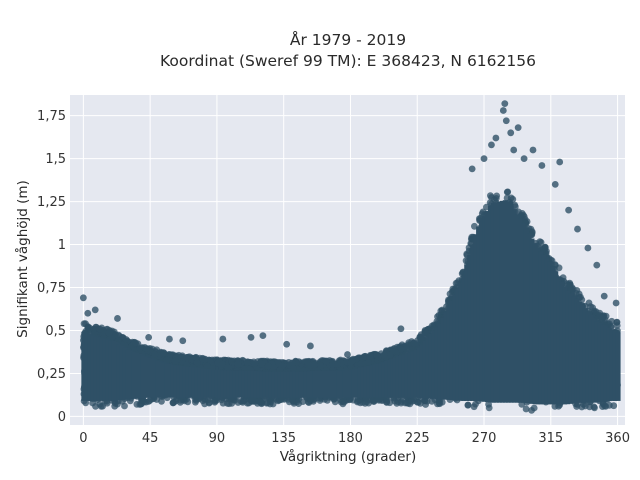 This screenshot has width=640, height=480. What do you see at coordinates (348, 39) in the screenshot?
I see `chart-title-line-1: År 1979 - 2019` at bounding box center [348, 39].